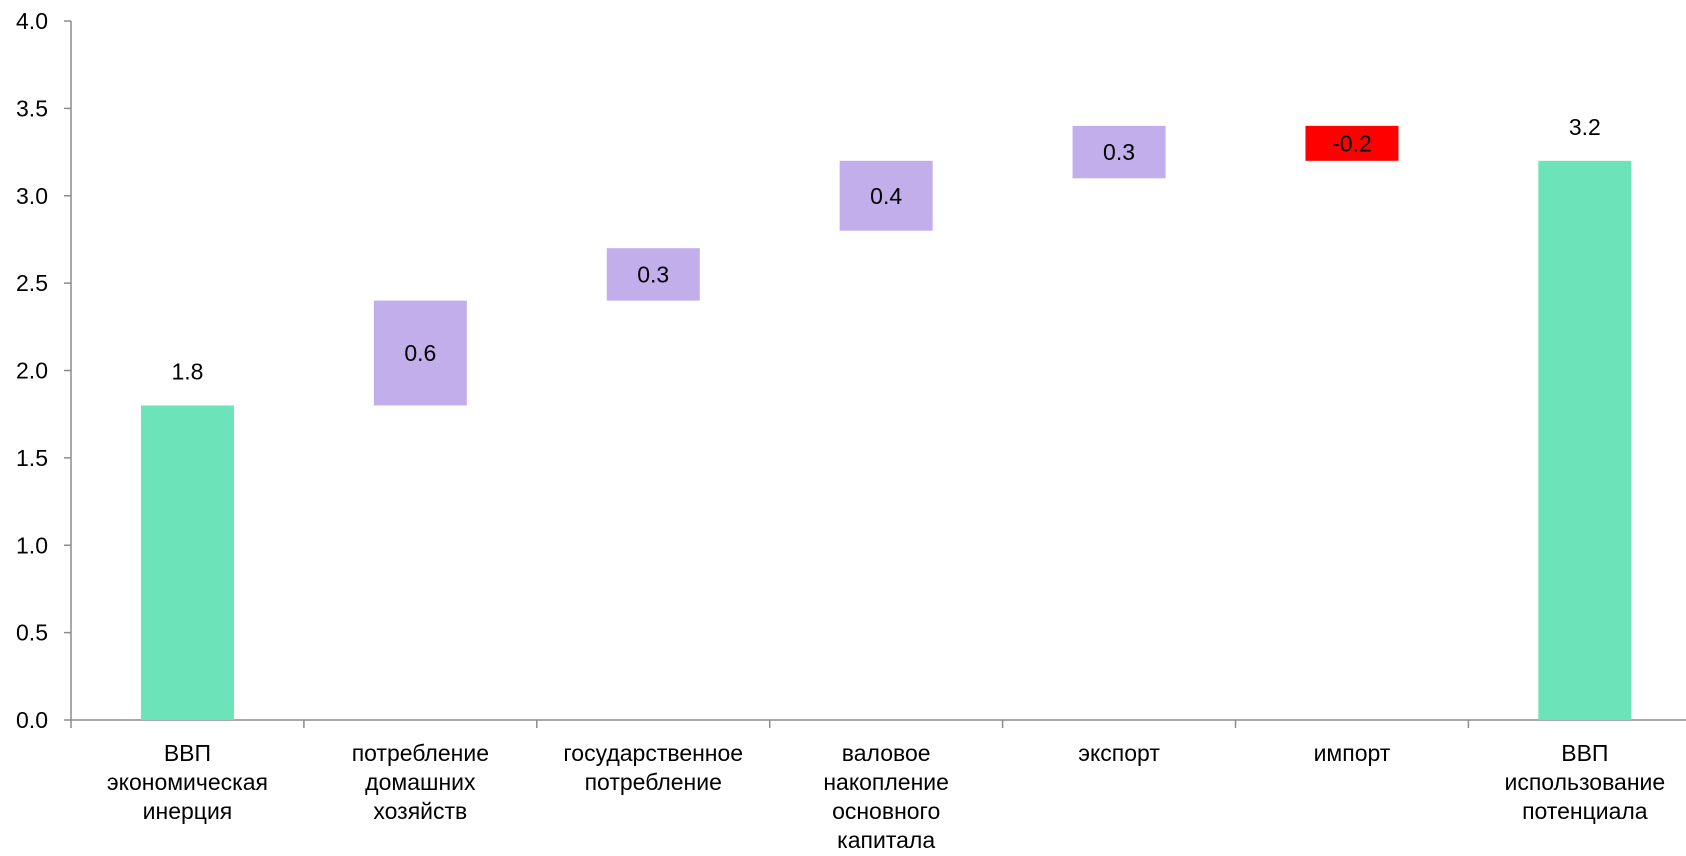  What do you see at coordinates (32, 196) in the screenshot?
I see `y-tick-label: 3.0` at bounding box center [32, 196].